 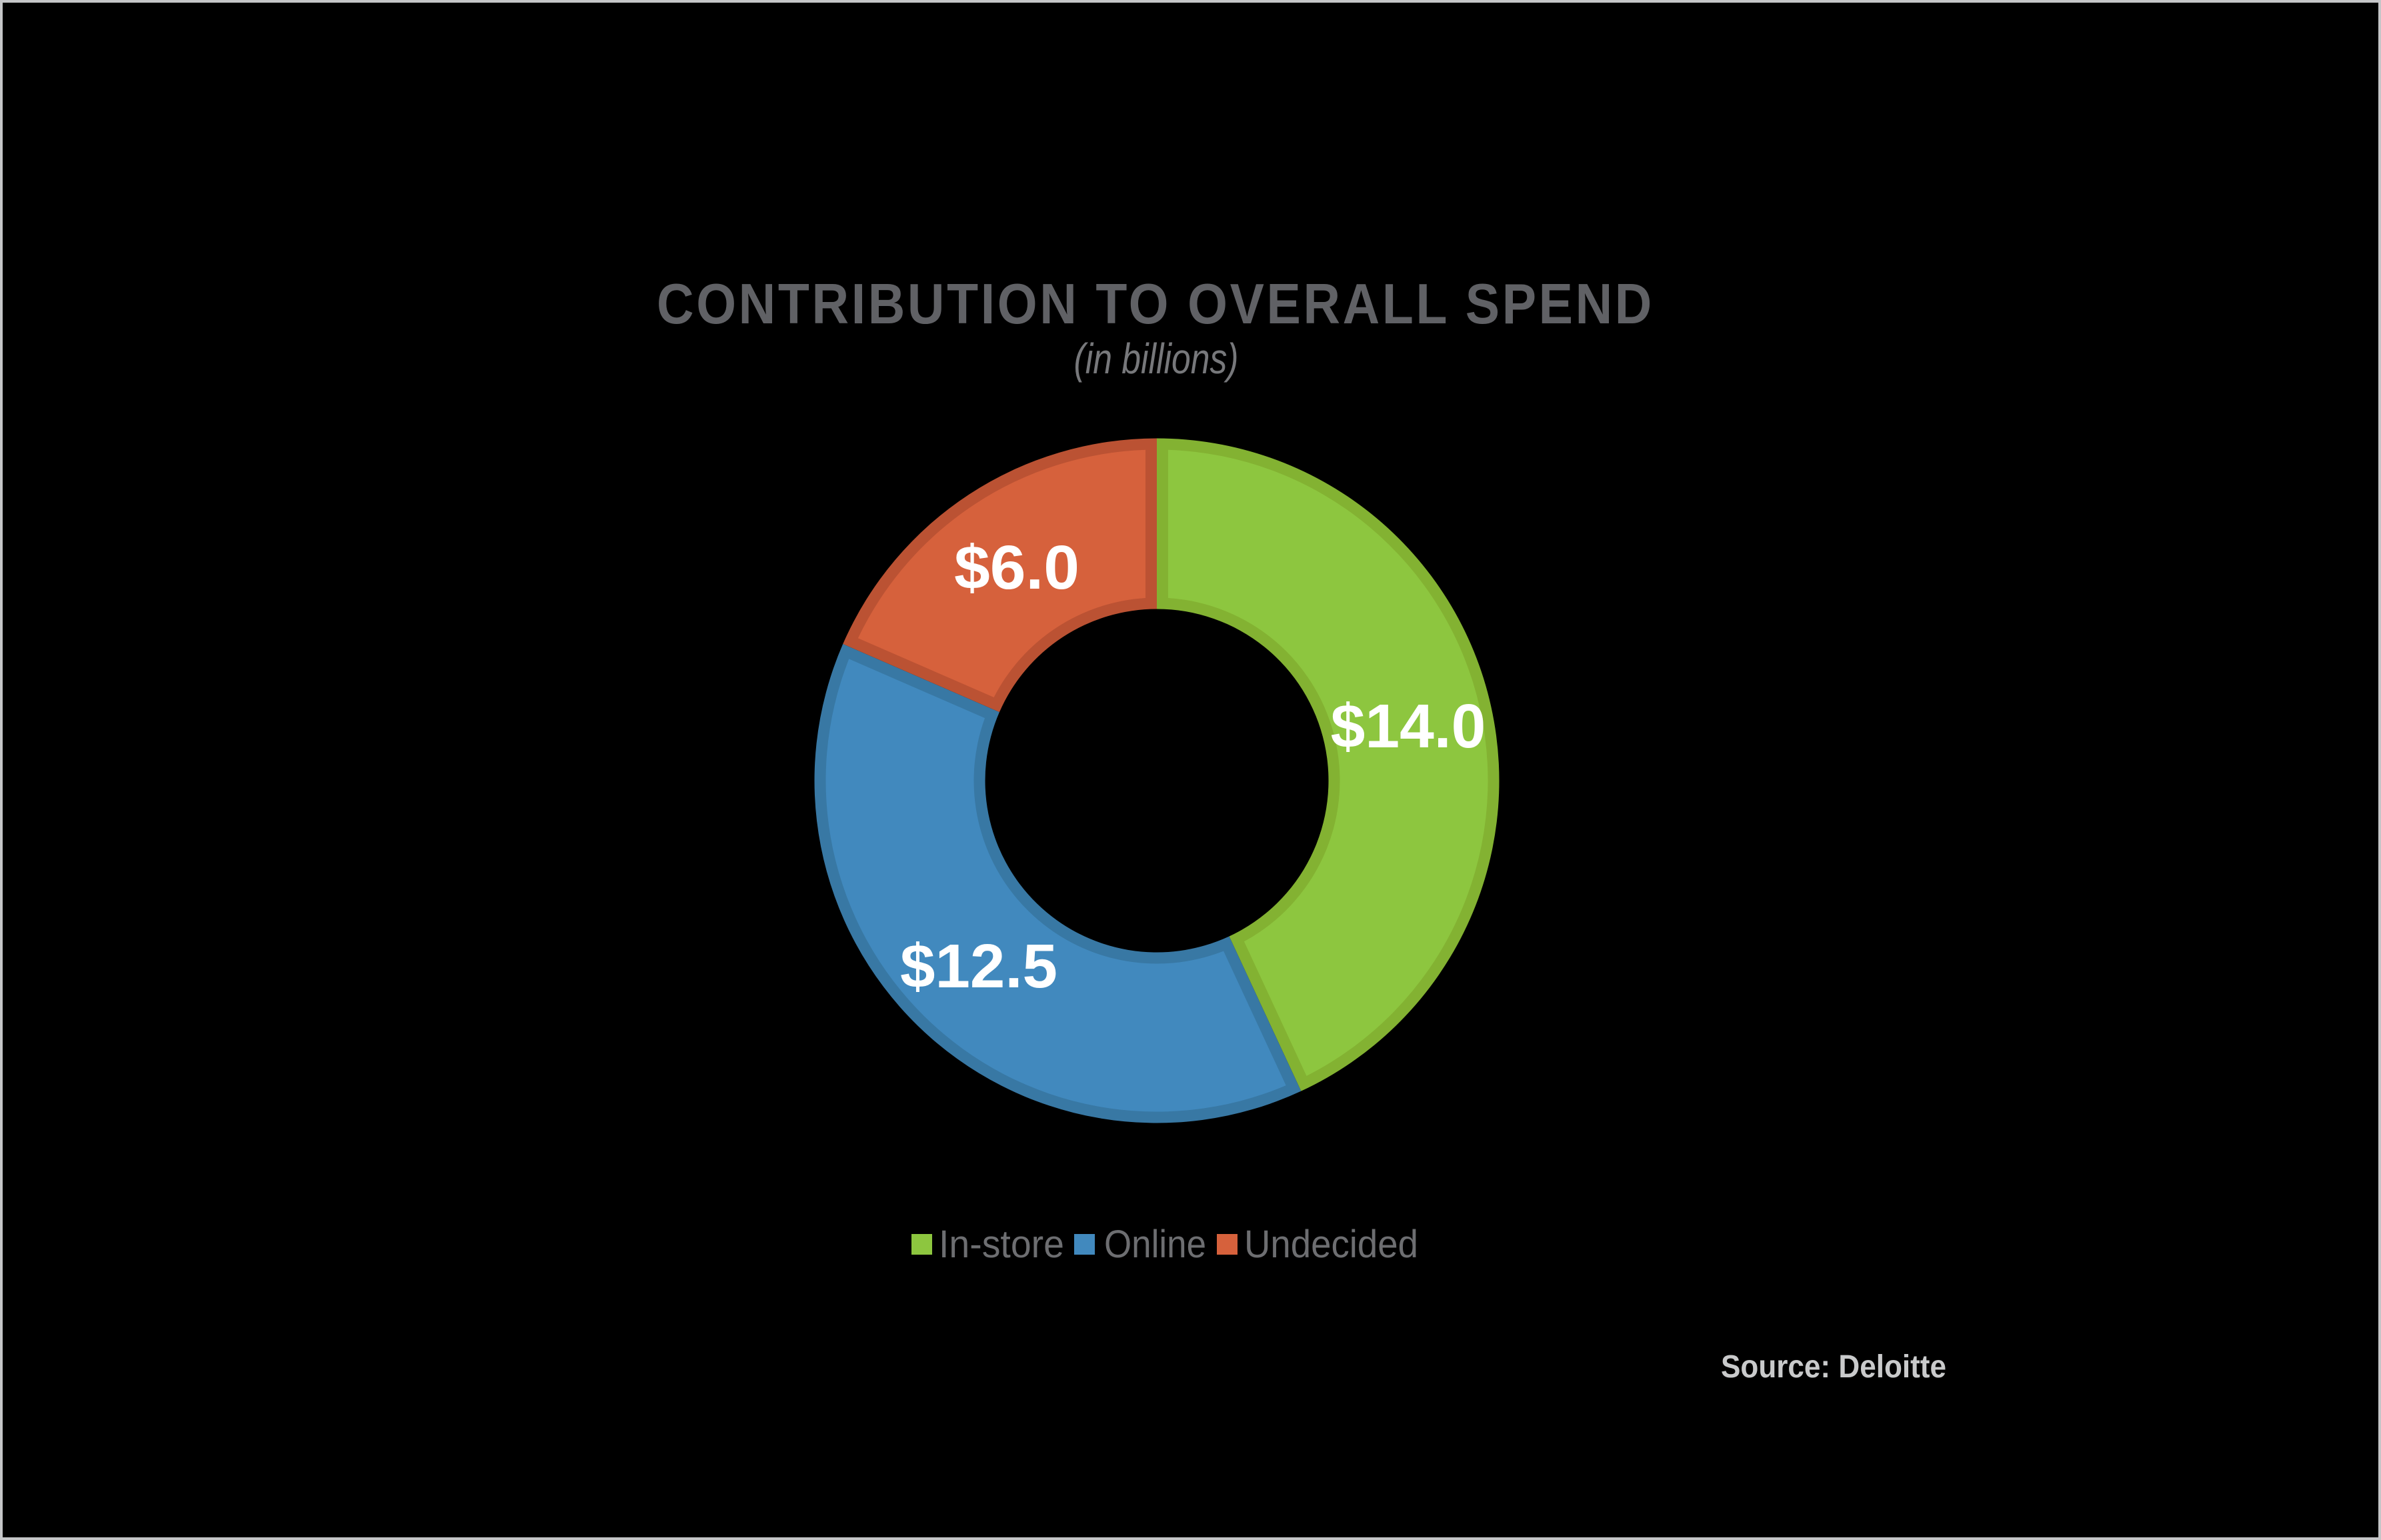 What do you see at coordinates (1156, 359) in the screenshot?
I see `svg-text: (in billions)` at bounding box center [1156, 359].